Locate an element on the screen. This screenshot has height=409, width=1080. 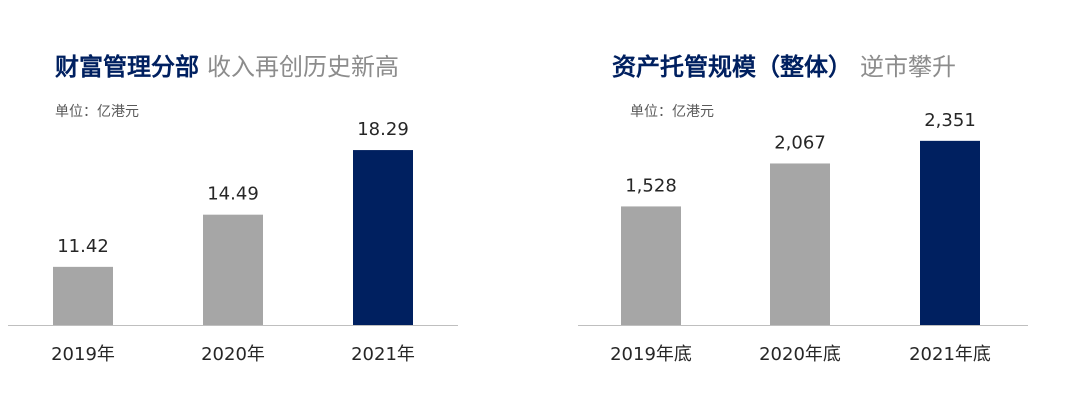
title-sub: 逆市攀升 is located at coordinates (908, 67).